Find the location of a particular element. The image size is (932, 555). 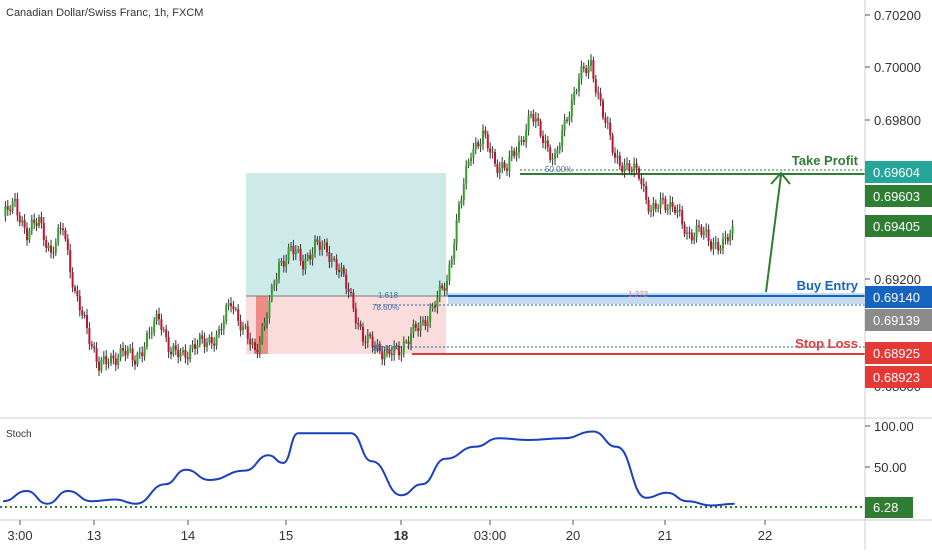

time-axis-tick-label: 18 is located at coordinates (401, 535).